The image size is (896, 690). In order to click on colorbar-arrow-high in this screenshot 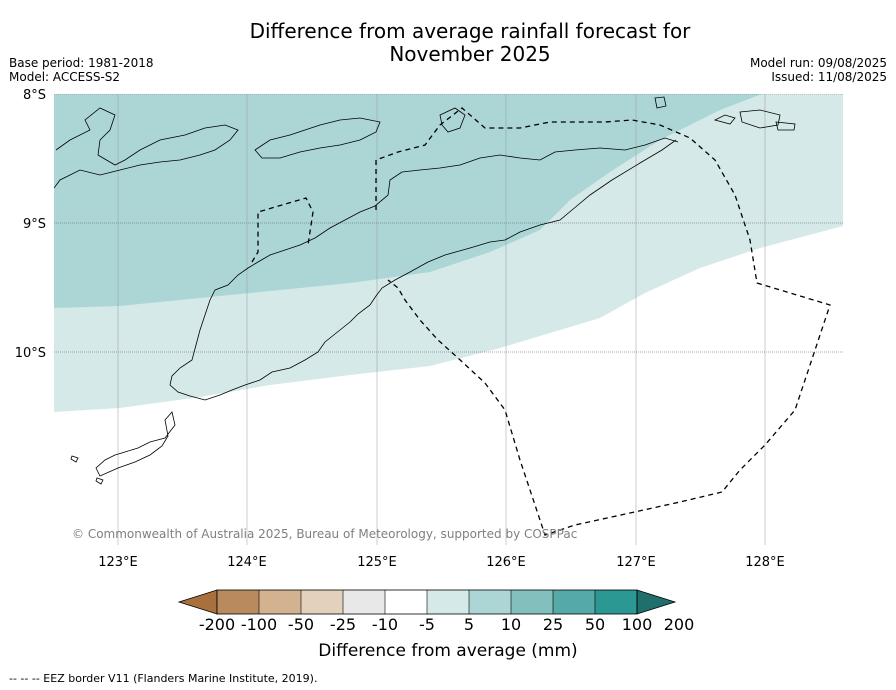, I will do `click(656, 602)`.